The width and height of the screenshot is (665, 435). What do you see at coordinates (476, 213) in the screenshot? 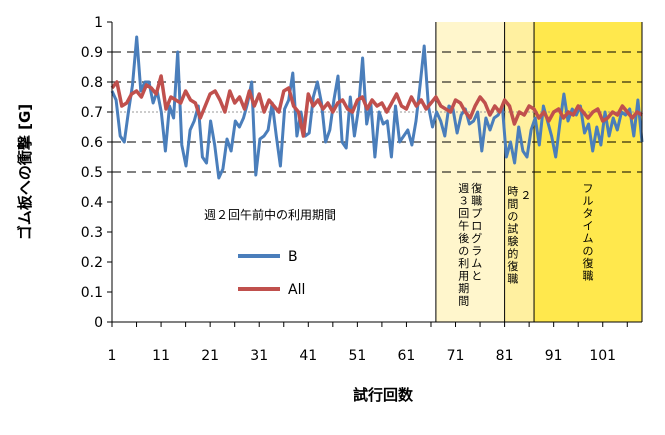
I see `region-label-char: プ` at bounding box center [476, 213].